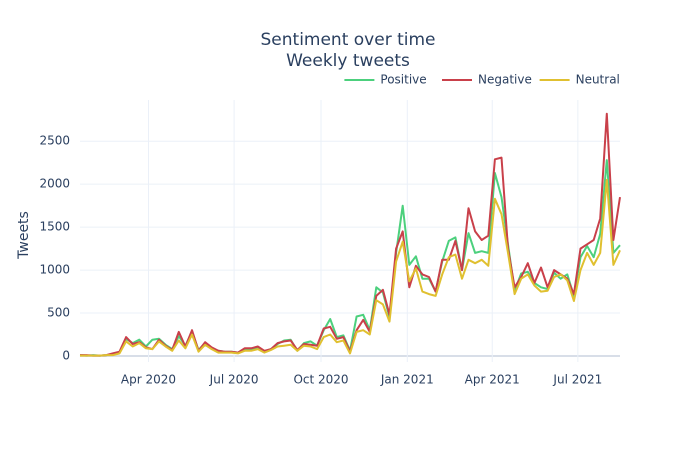 Image resolution: width=700 pixels, height=450 pixels. I want to click on legend-label: Positive, so click(403, 80).